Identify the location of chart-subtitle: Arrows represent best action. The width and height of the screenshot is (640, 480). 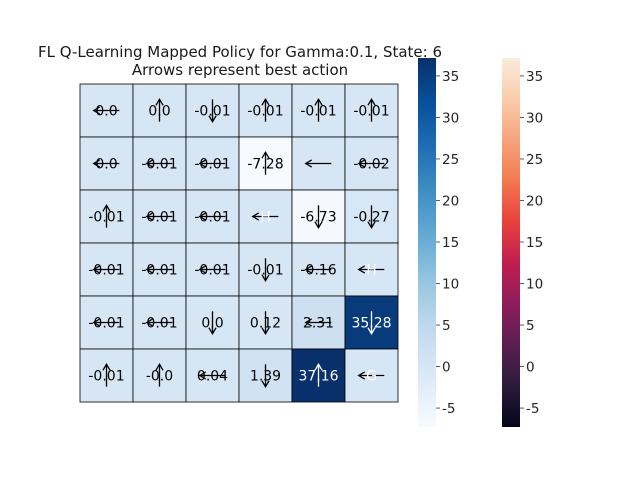
(240, 70).